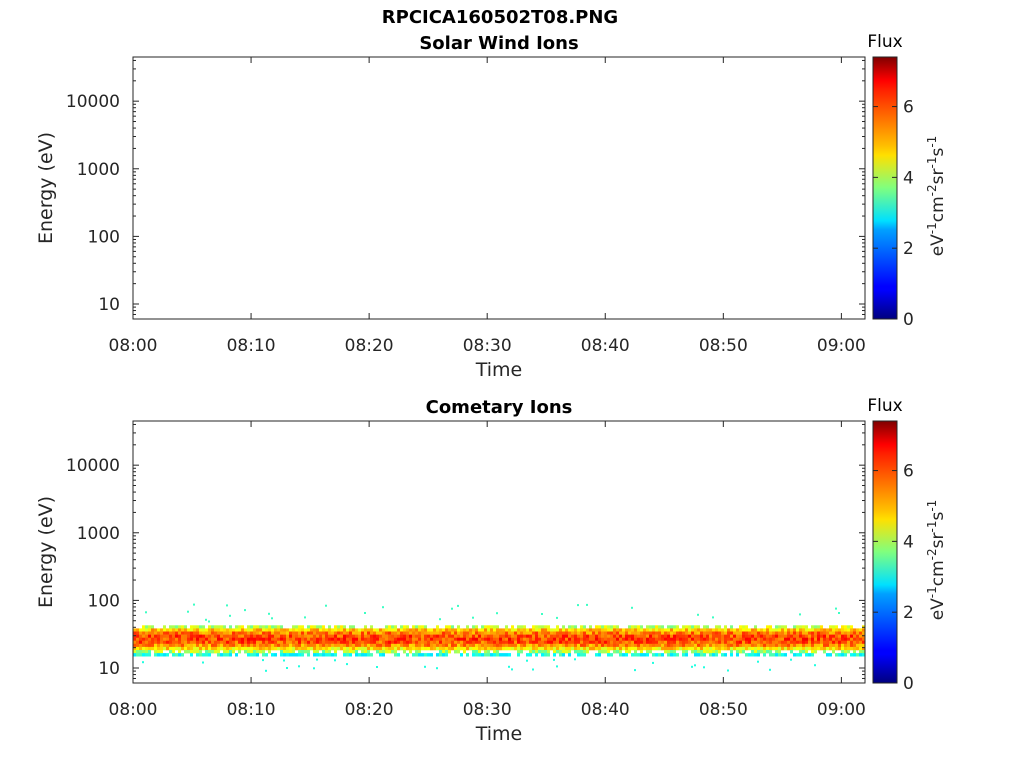 This screenshot has height=768, width=1024. What do you see at coordinates (908, 320) in the screenshot?
I see `colorbar-tick-label: 0` at bounding box center [908, 320].